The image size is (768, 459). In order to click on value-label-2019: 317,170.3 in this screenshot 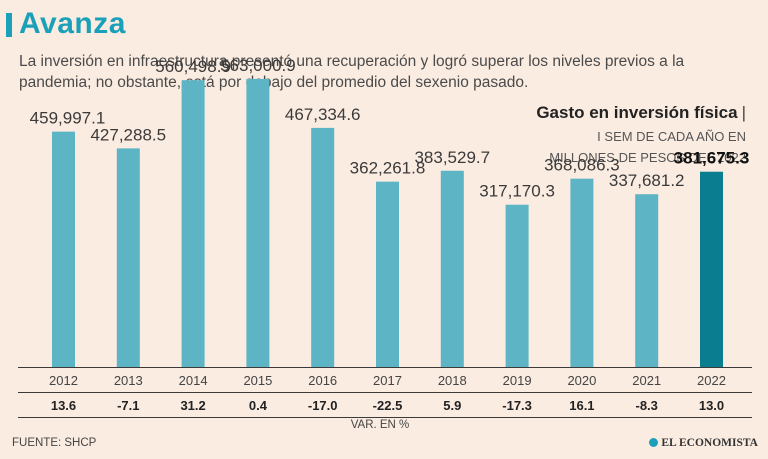, I will do `click(517, 191)`.